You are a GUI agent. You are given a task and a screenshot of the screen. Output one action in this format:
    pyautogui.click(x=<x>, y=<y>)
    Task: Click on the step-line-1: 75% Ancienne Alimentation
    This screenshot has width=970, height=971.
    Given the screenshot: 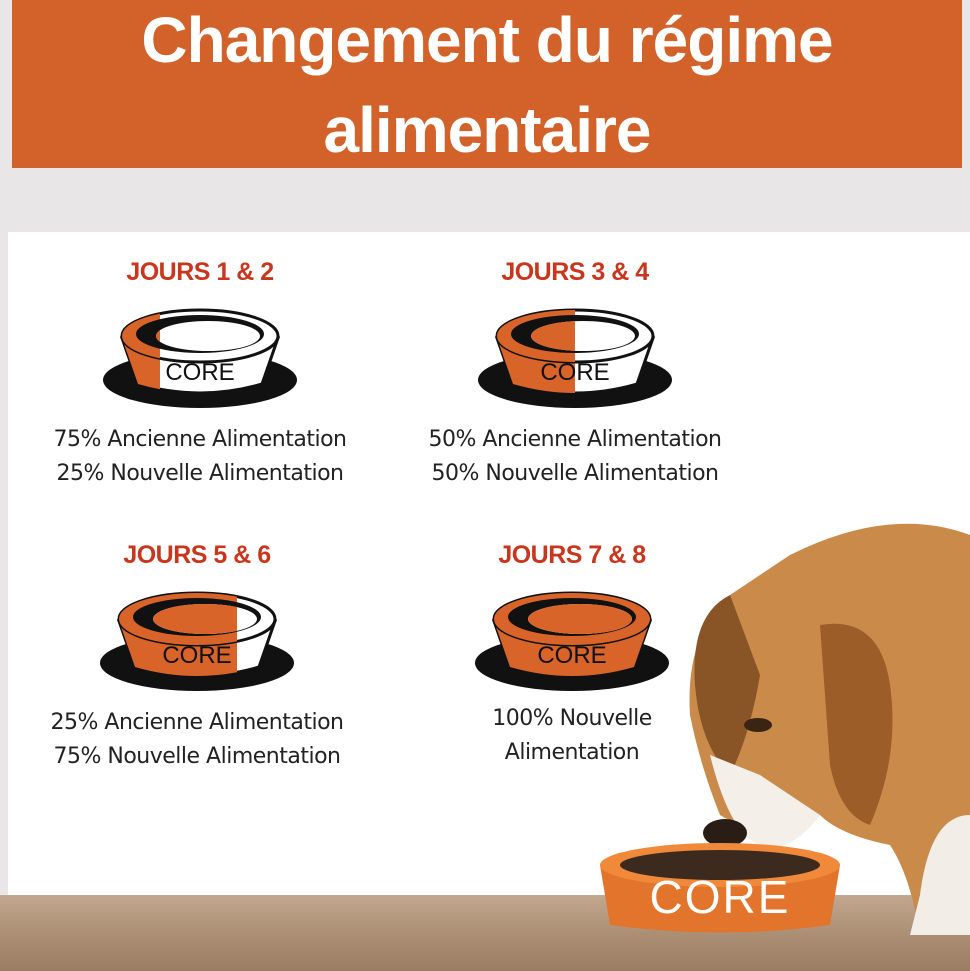 What is the action you would take?
    pyautogui.click(x=200, y=439)
    